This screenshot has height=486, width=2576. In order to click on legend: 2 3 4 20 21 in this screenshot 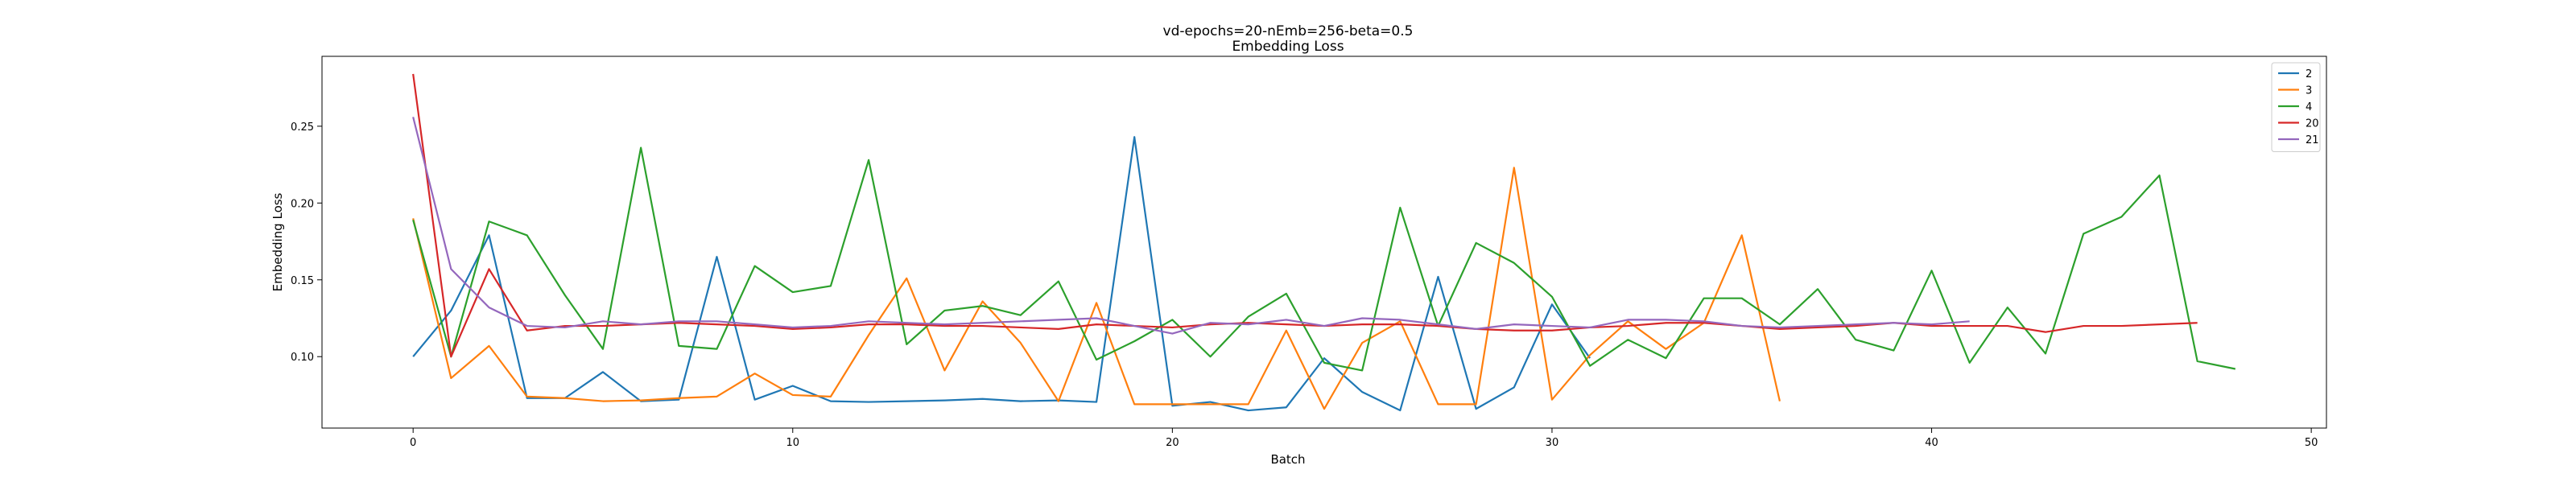, I will do `click(2296, 107)`.